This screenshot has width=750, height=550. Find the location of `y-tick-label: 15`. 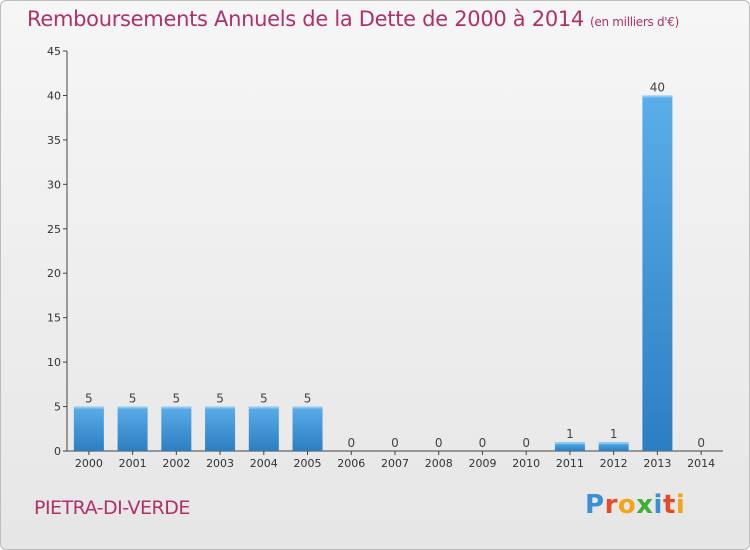

y-tick-label: 15 is located at coordinates (54, 318).